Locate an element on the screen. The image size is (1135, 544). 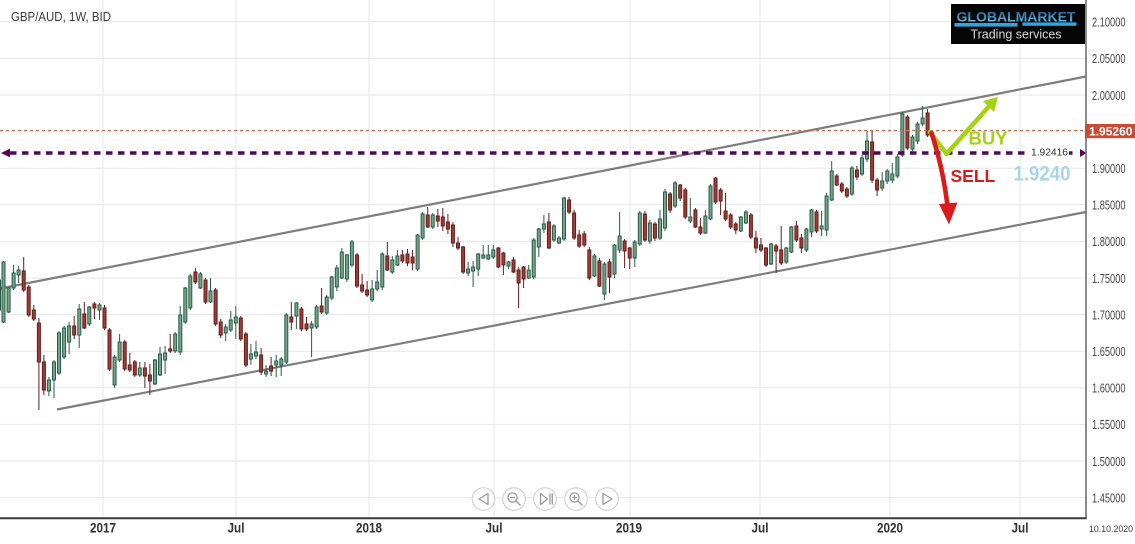
svg-text: 1.92416 is located at coordinates (1049, 152).